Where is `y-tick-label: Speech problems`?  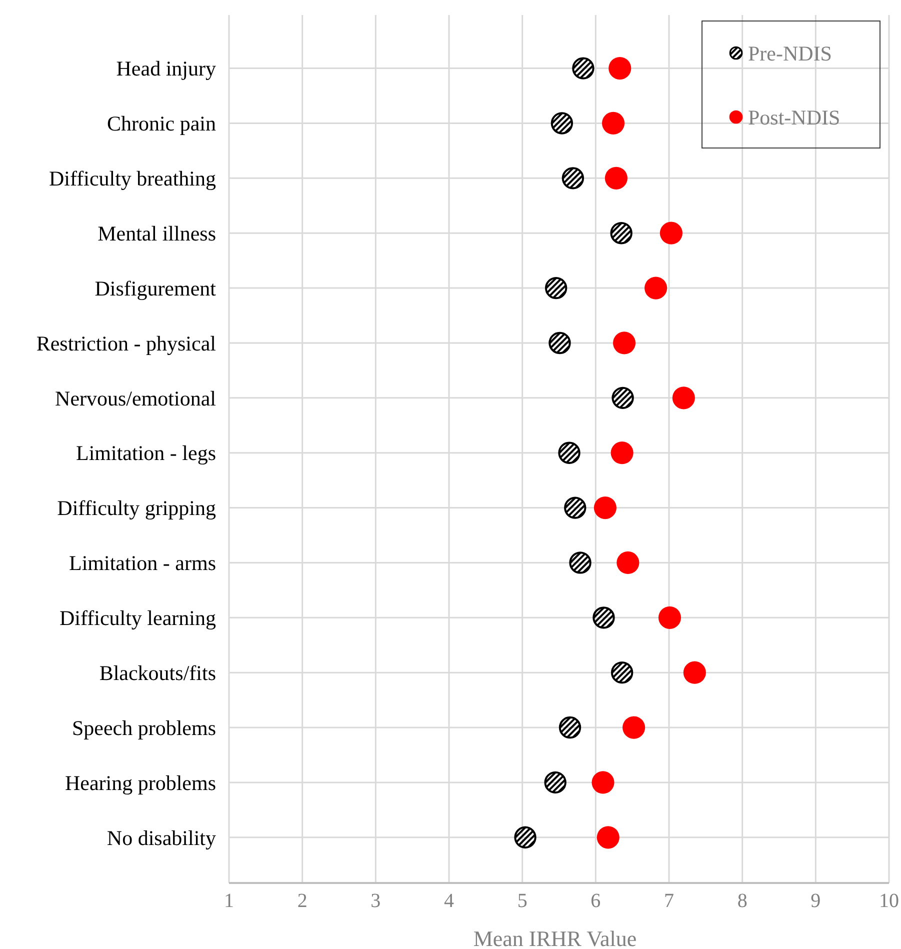
y-tick-label: Speech problems is located at coordinates (144, 728).